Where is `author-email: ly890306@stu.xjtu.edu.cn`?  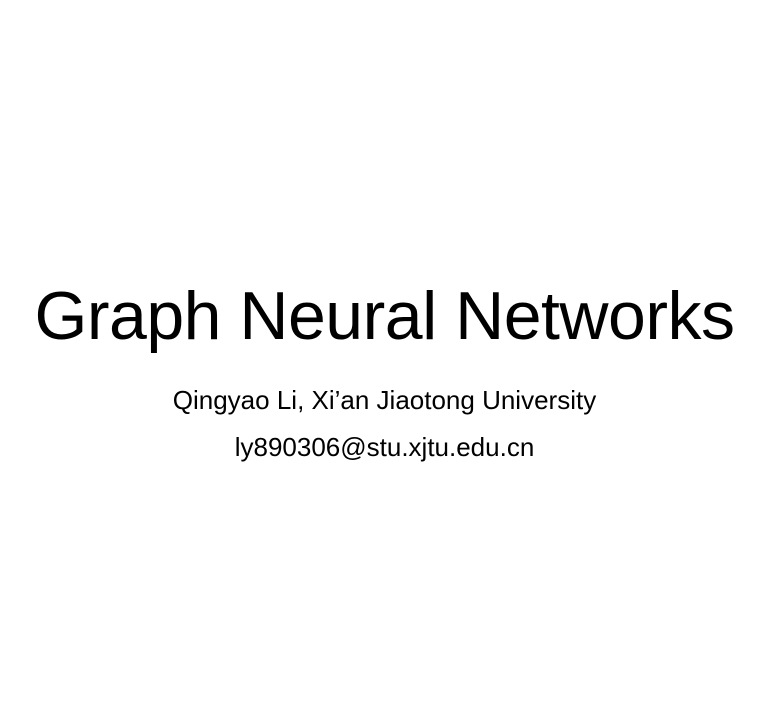
author-email: ly890306@stu.xjtu.edu.cn is located at coordinates (384, 447).